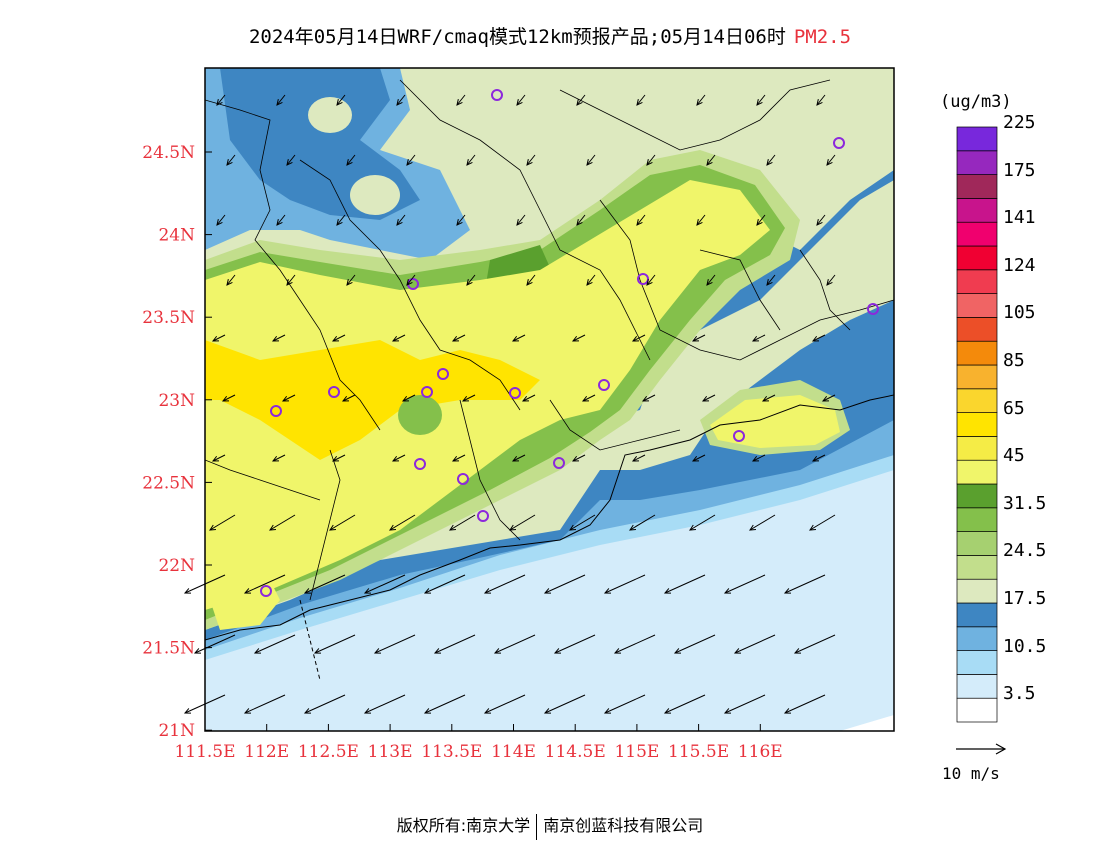  What do you see at coordinates (1019, 122) in the screenshot?
I see `legend-label: 225` at bounding box center [1019, 122].